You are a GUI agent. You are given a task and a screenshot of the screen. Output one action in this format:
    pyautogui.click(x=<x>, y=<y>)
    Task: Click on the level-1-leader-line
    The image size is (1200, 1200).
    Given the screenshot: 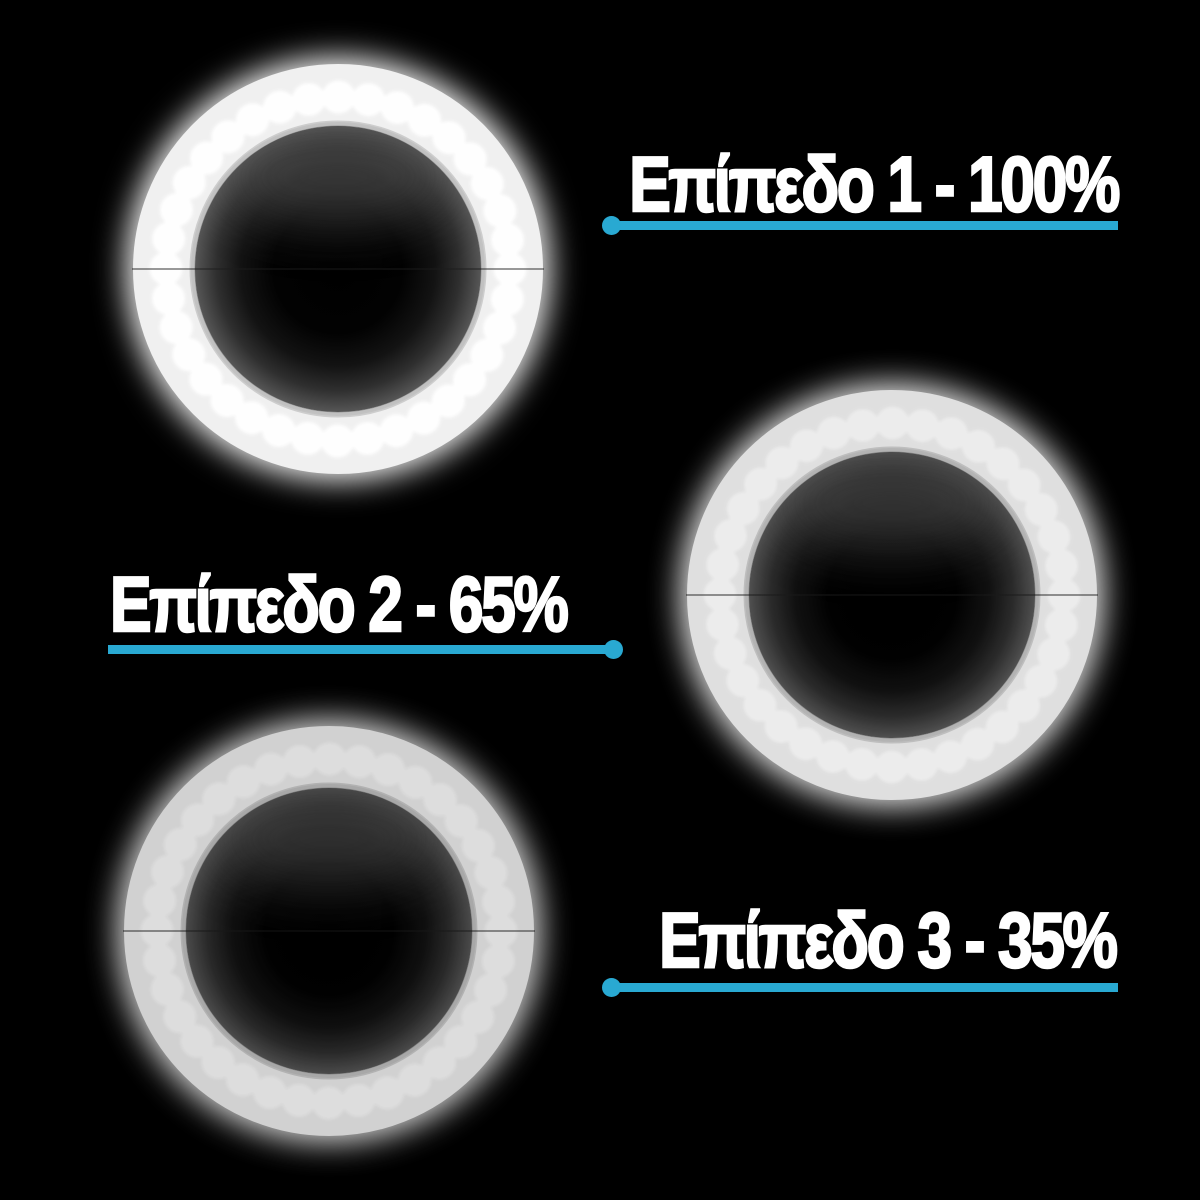 What is the action you would take?
    pyautogui.click(x=860, y=225)
    